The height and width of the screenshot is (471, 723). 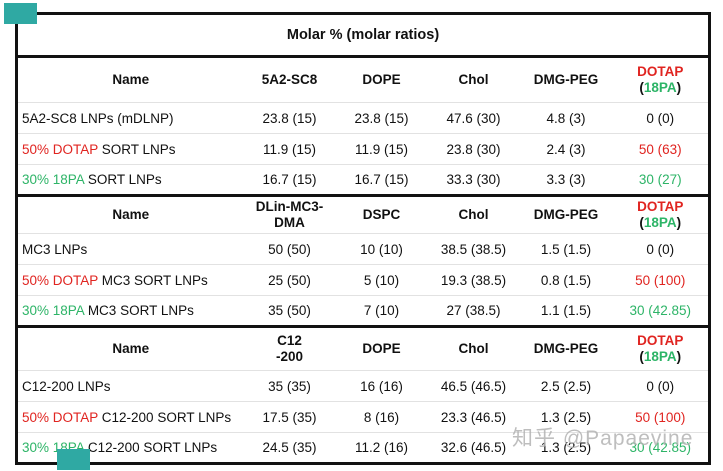 What do you see at coordinates (289, 311) in the screenshot?
I see `cell: 35 (50)` at bounding box center [289, 311].